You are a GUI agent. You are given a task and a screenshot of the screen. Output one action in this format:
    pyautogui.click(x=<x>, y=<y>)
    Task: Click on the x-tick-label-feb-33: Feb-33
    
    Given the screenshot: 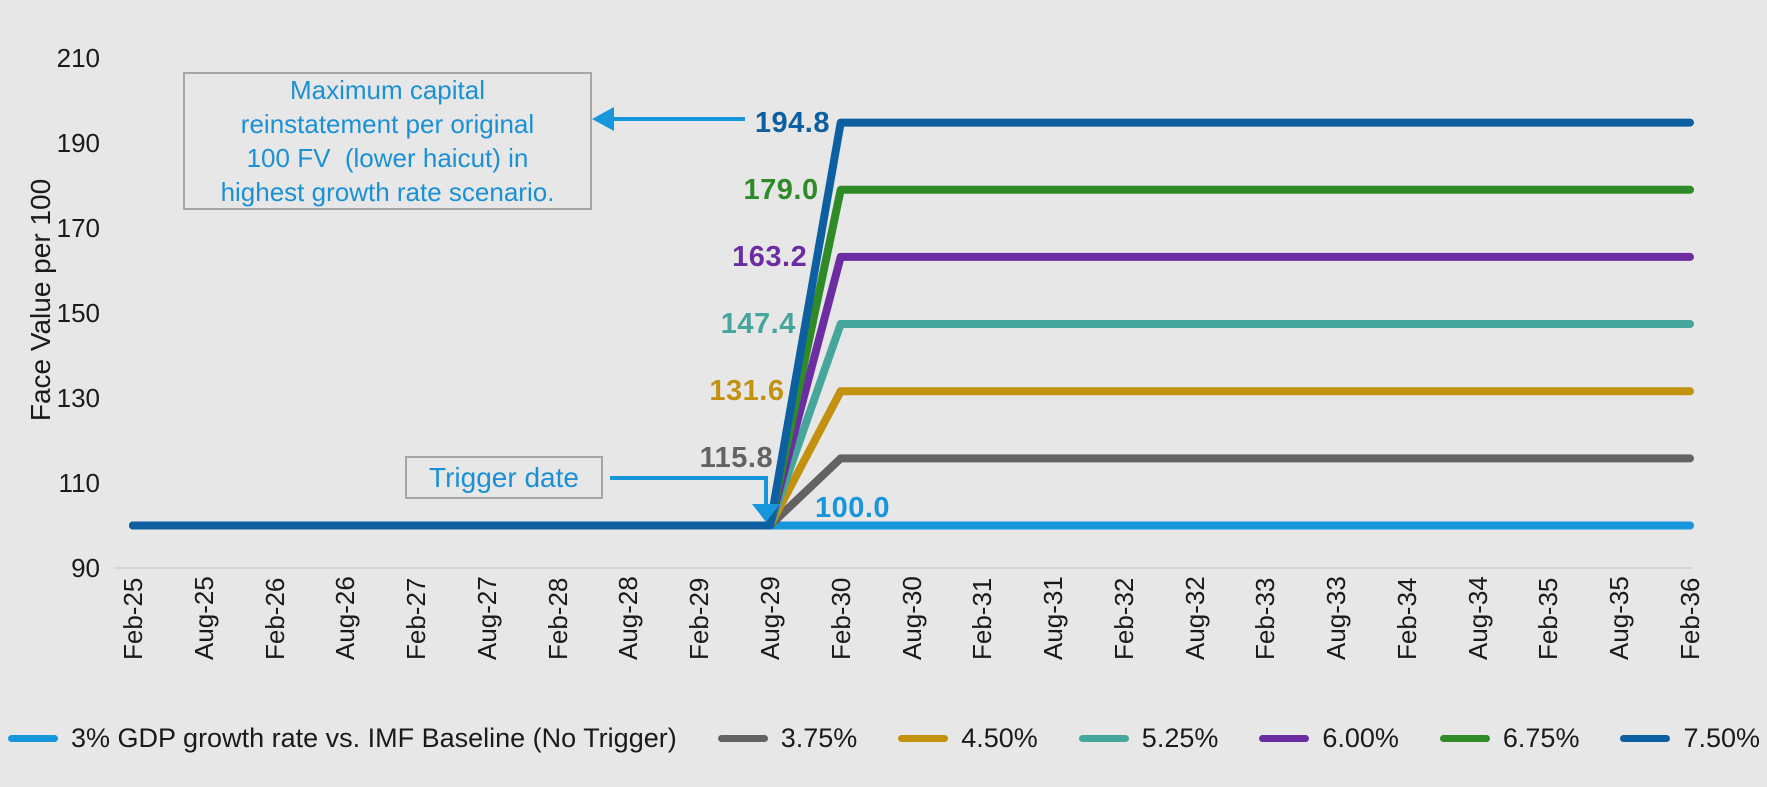 What is the action you would take?
    pyautogui.click(x=1265, y=618)
    